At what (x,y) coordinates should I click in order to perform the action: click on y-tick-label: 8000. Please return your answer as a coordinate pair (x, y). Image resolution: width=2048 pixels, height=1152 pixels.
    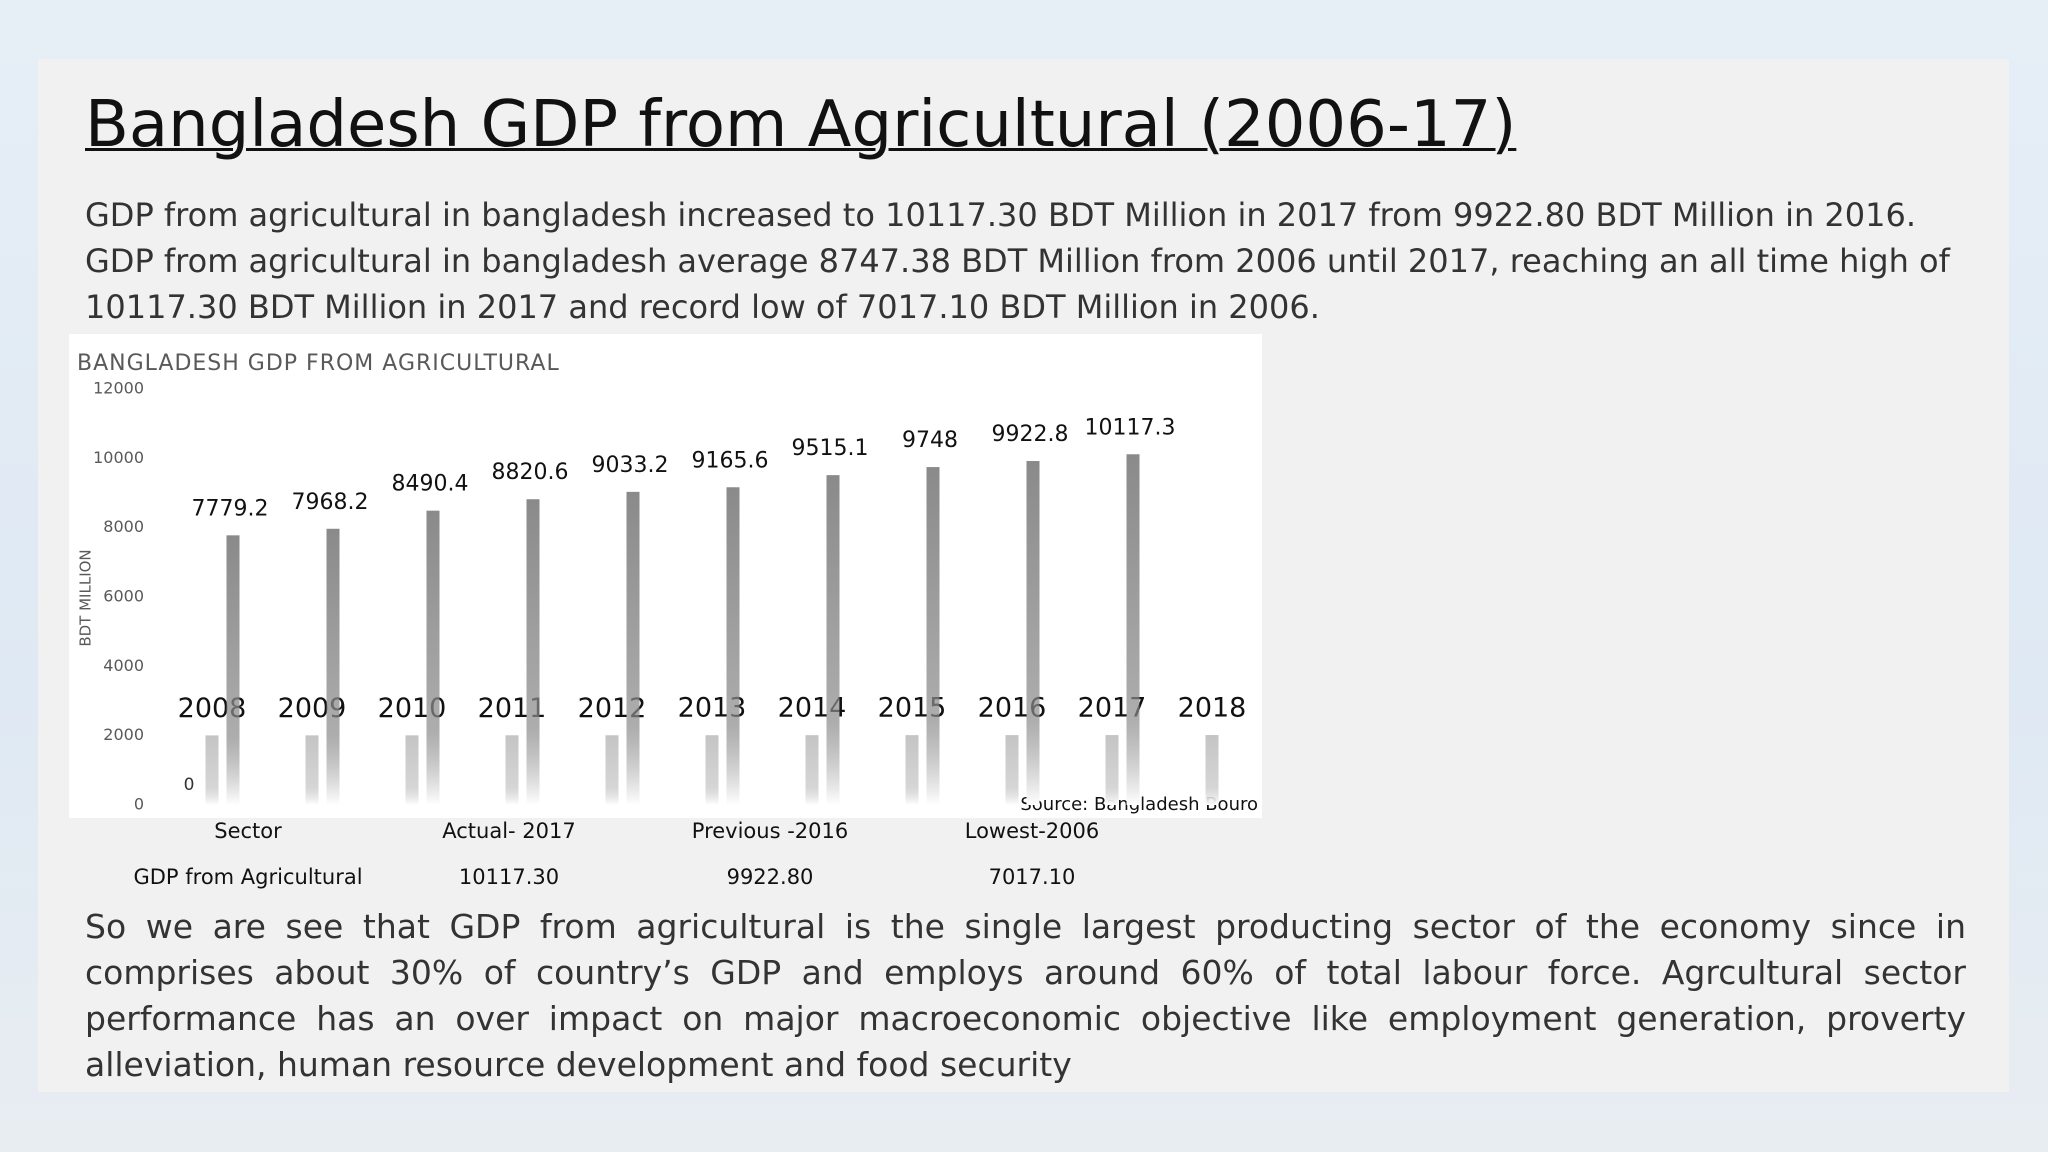
    Looking at the image, I should click on (123, 526).